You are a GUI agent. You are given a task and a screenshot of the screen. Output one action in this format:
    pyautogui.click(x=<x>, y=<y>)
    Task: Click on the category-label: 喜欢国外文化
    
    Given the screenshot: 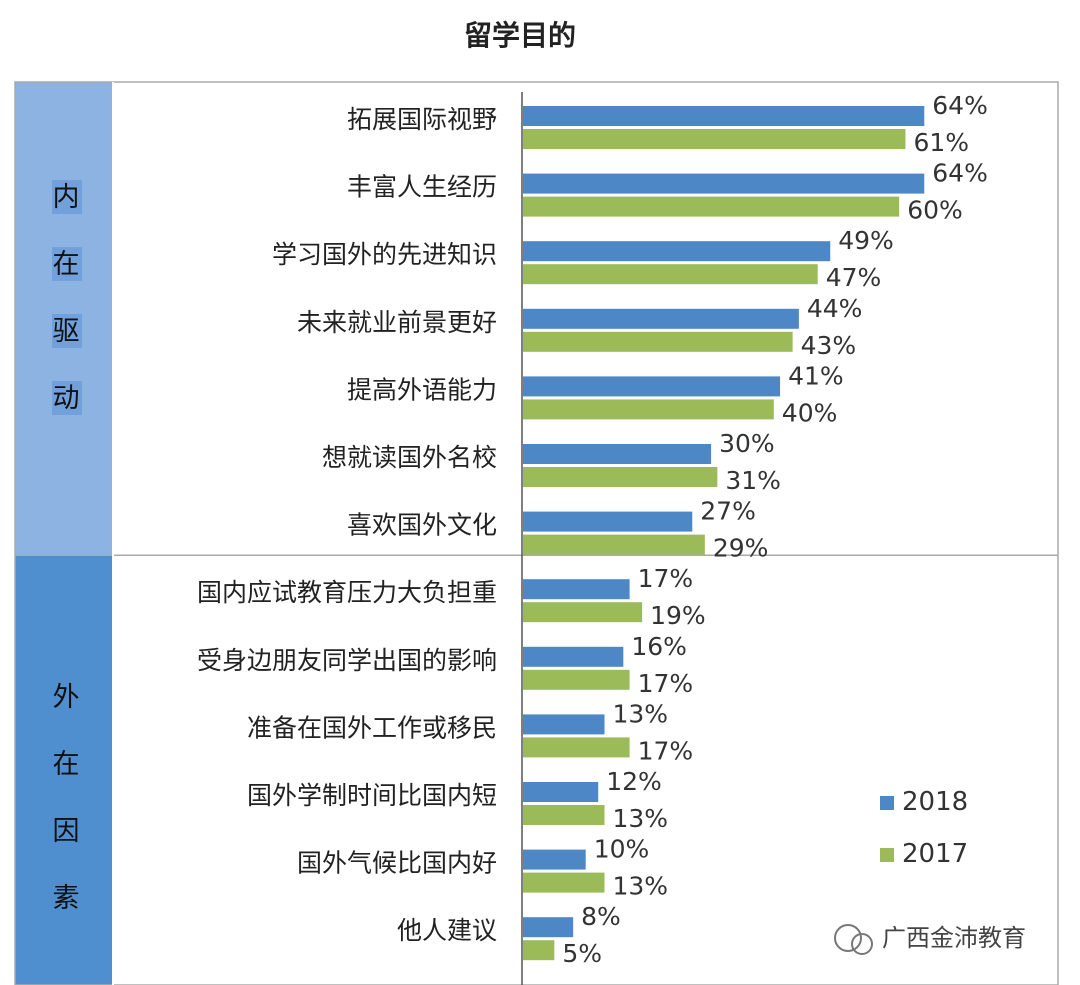 What is the action you would take?
    pyautogui.click(x=422, y=525)
    